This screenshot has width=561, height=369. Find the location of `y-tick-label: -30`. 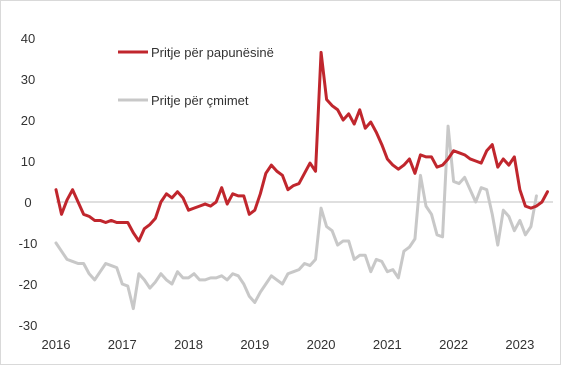

y-tick-label: -30 is located at coordinates (28, 325).